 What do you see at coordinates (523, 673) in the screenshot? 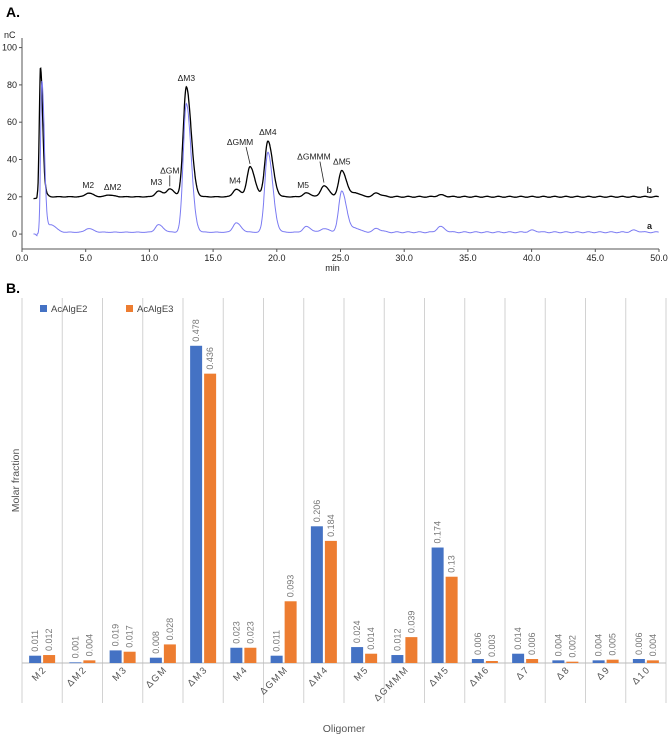
I see `category-label: Δ7` at bounding box center [523, 673].